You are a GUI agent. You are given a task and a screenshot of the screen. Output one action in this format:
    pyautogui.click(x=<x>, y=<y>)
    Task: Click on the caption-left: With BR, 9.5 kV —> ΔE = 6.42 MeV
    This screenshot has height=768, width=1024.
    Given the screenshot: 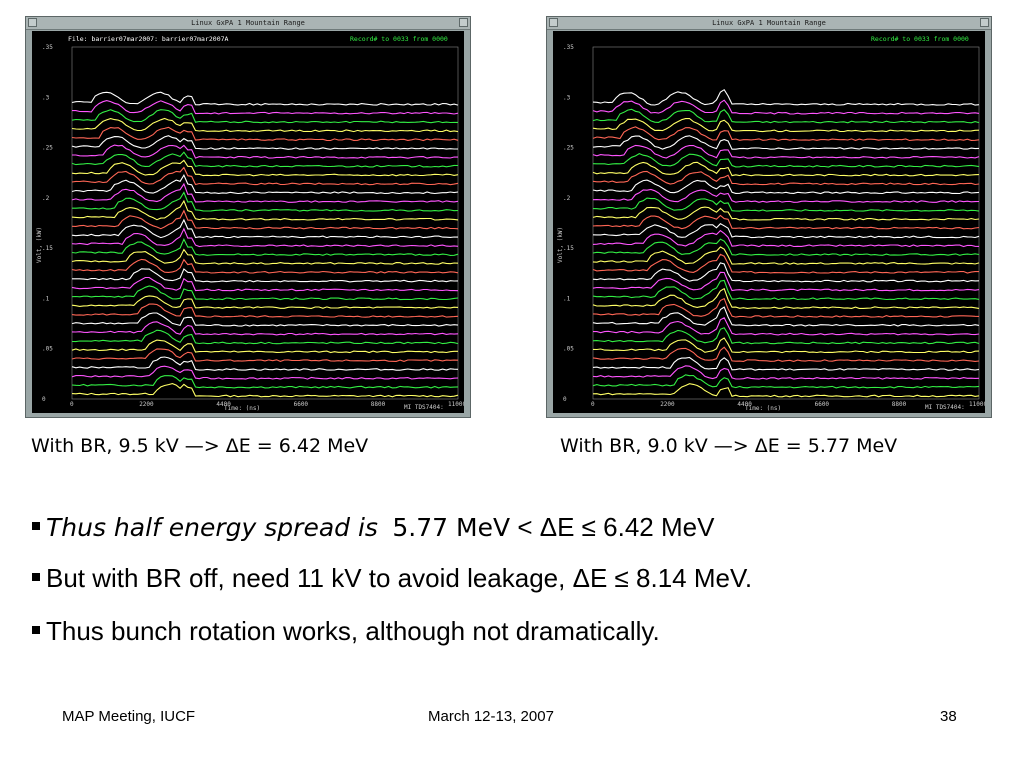 What is the action you would take?
    pyautogui.click(x=200, y=446)
    